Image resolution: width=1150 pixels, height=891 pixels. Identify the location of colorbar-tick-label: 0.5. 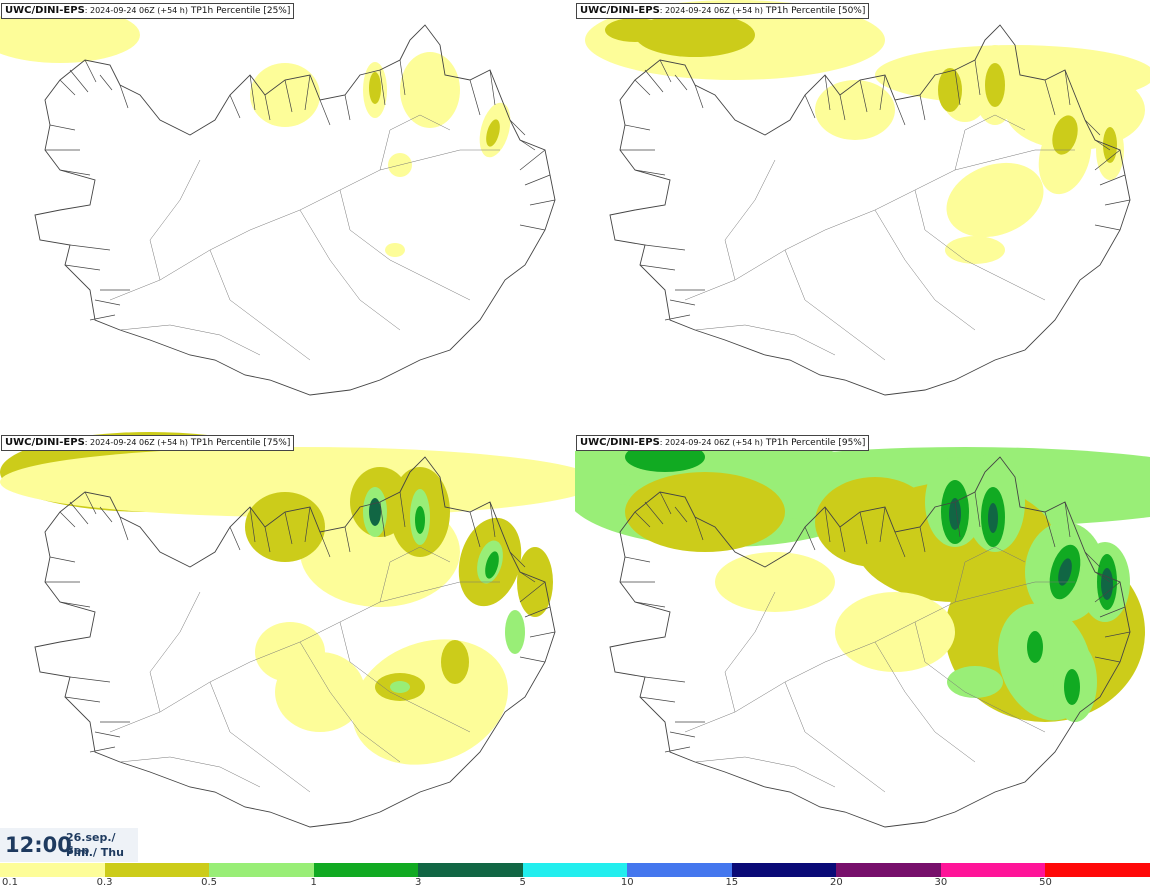
(209, 882).